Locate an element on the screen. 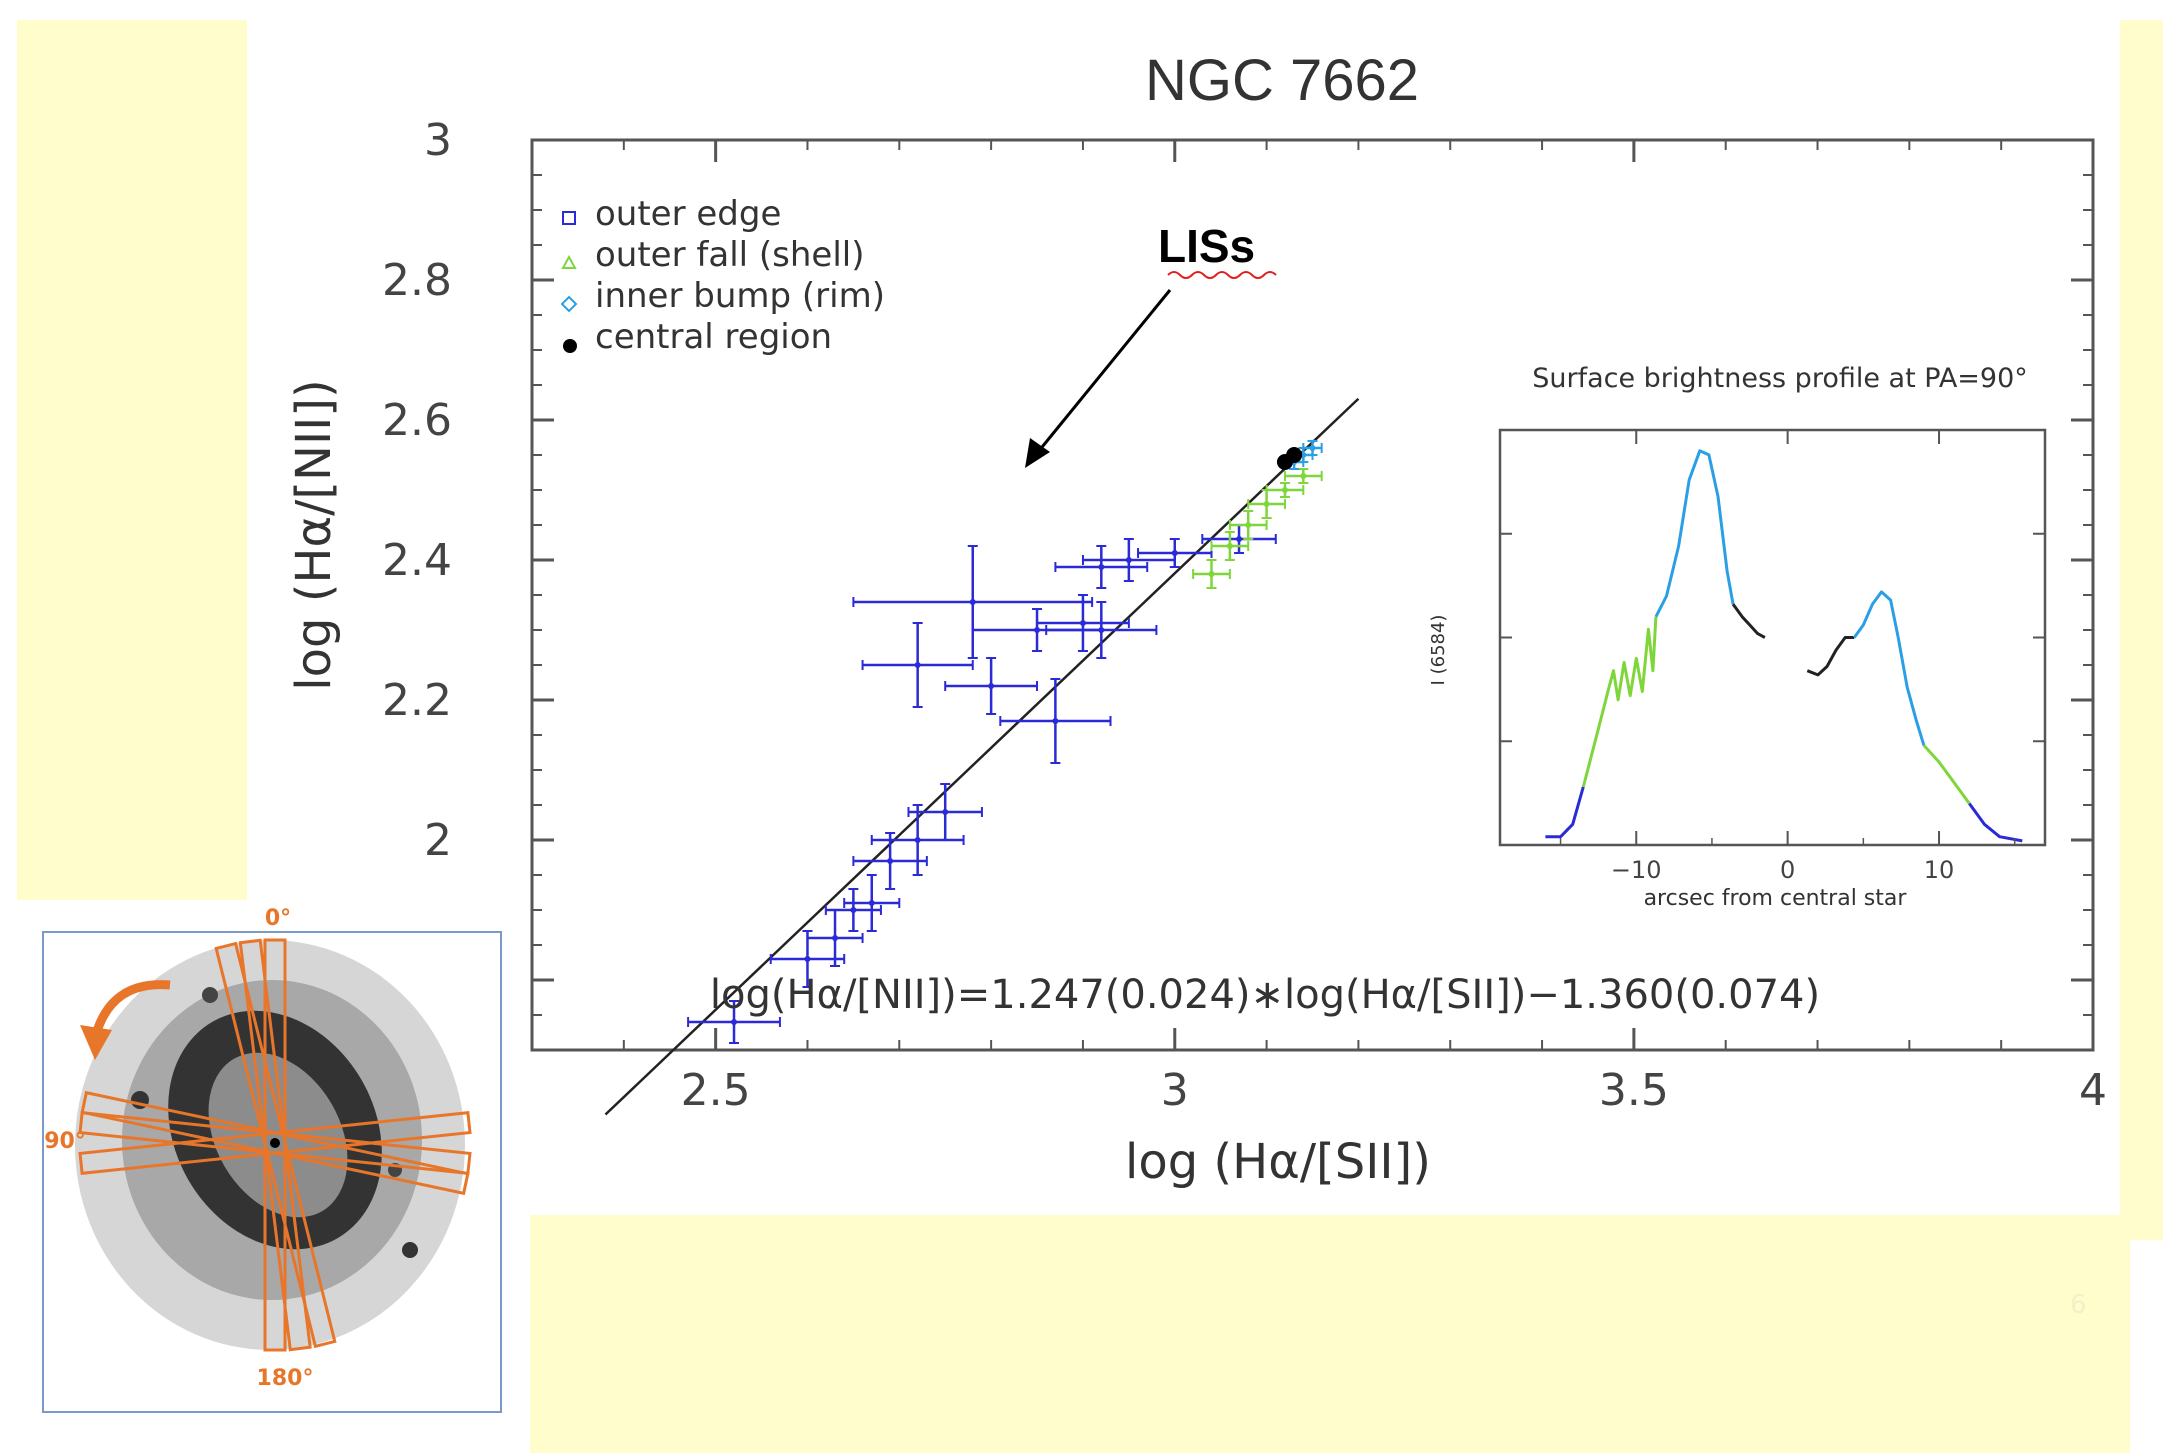 Image resolution: width=2163 pixels, height=1453 pixels. right-yellow-strip is located at coordinates (2141, 630).